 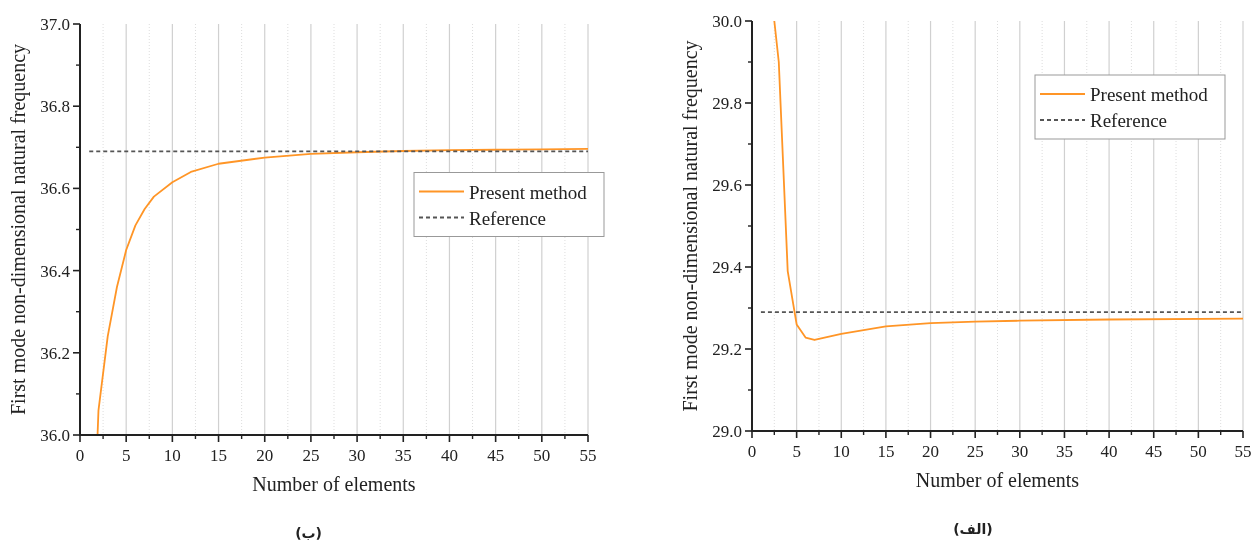 I want to click on y-tick-label: 36.4, so click(x=55, y=271).